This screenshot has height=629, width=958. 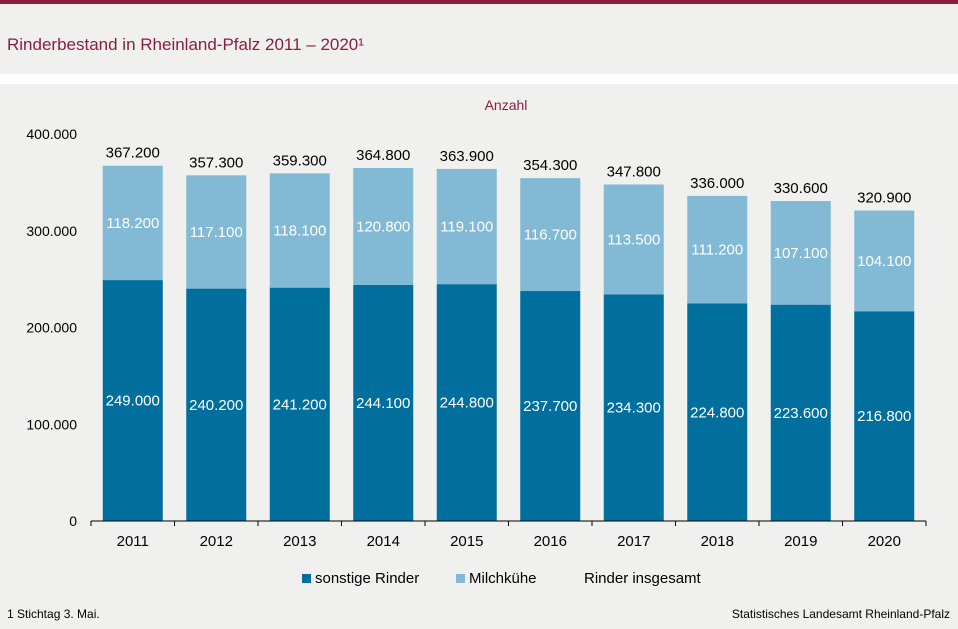 What do you see at coordinates (506, 105) in the screenshot?
I see `unit-label: Anzahl` at bounding box center [506, 105].